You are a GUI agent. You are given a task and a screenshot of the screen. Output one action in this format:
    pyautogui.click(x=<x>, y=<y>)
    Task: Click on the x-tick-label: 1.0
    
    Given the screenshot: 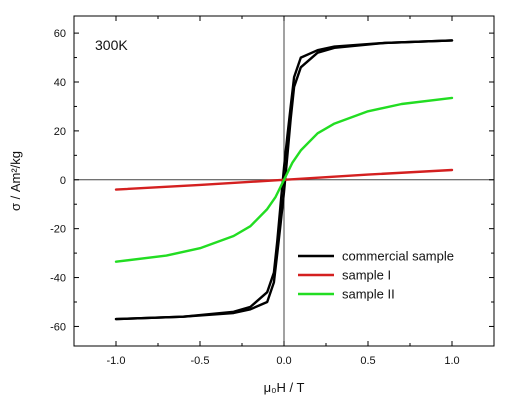 What is the action you would take?
    pyautogui.click(x=451, y=361)
    